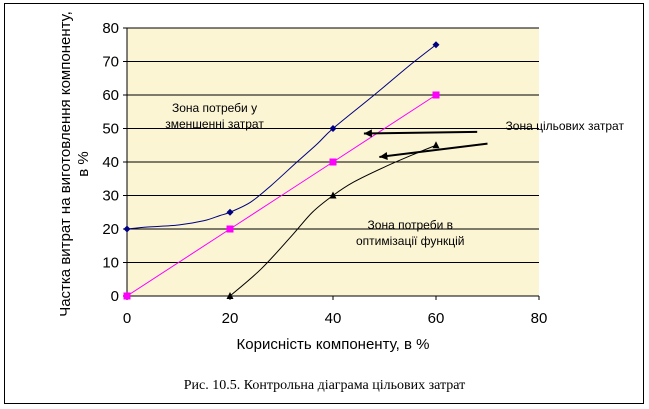 The image size is (649, 409). I want to click on x-tick-label: 80, so click(539, 318).